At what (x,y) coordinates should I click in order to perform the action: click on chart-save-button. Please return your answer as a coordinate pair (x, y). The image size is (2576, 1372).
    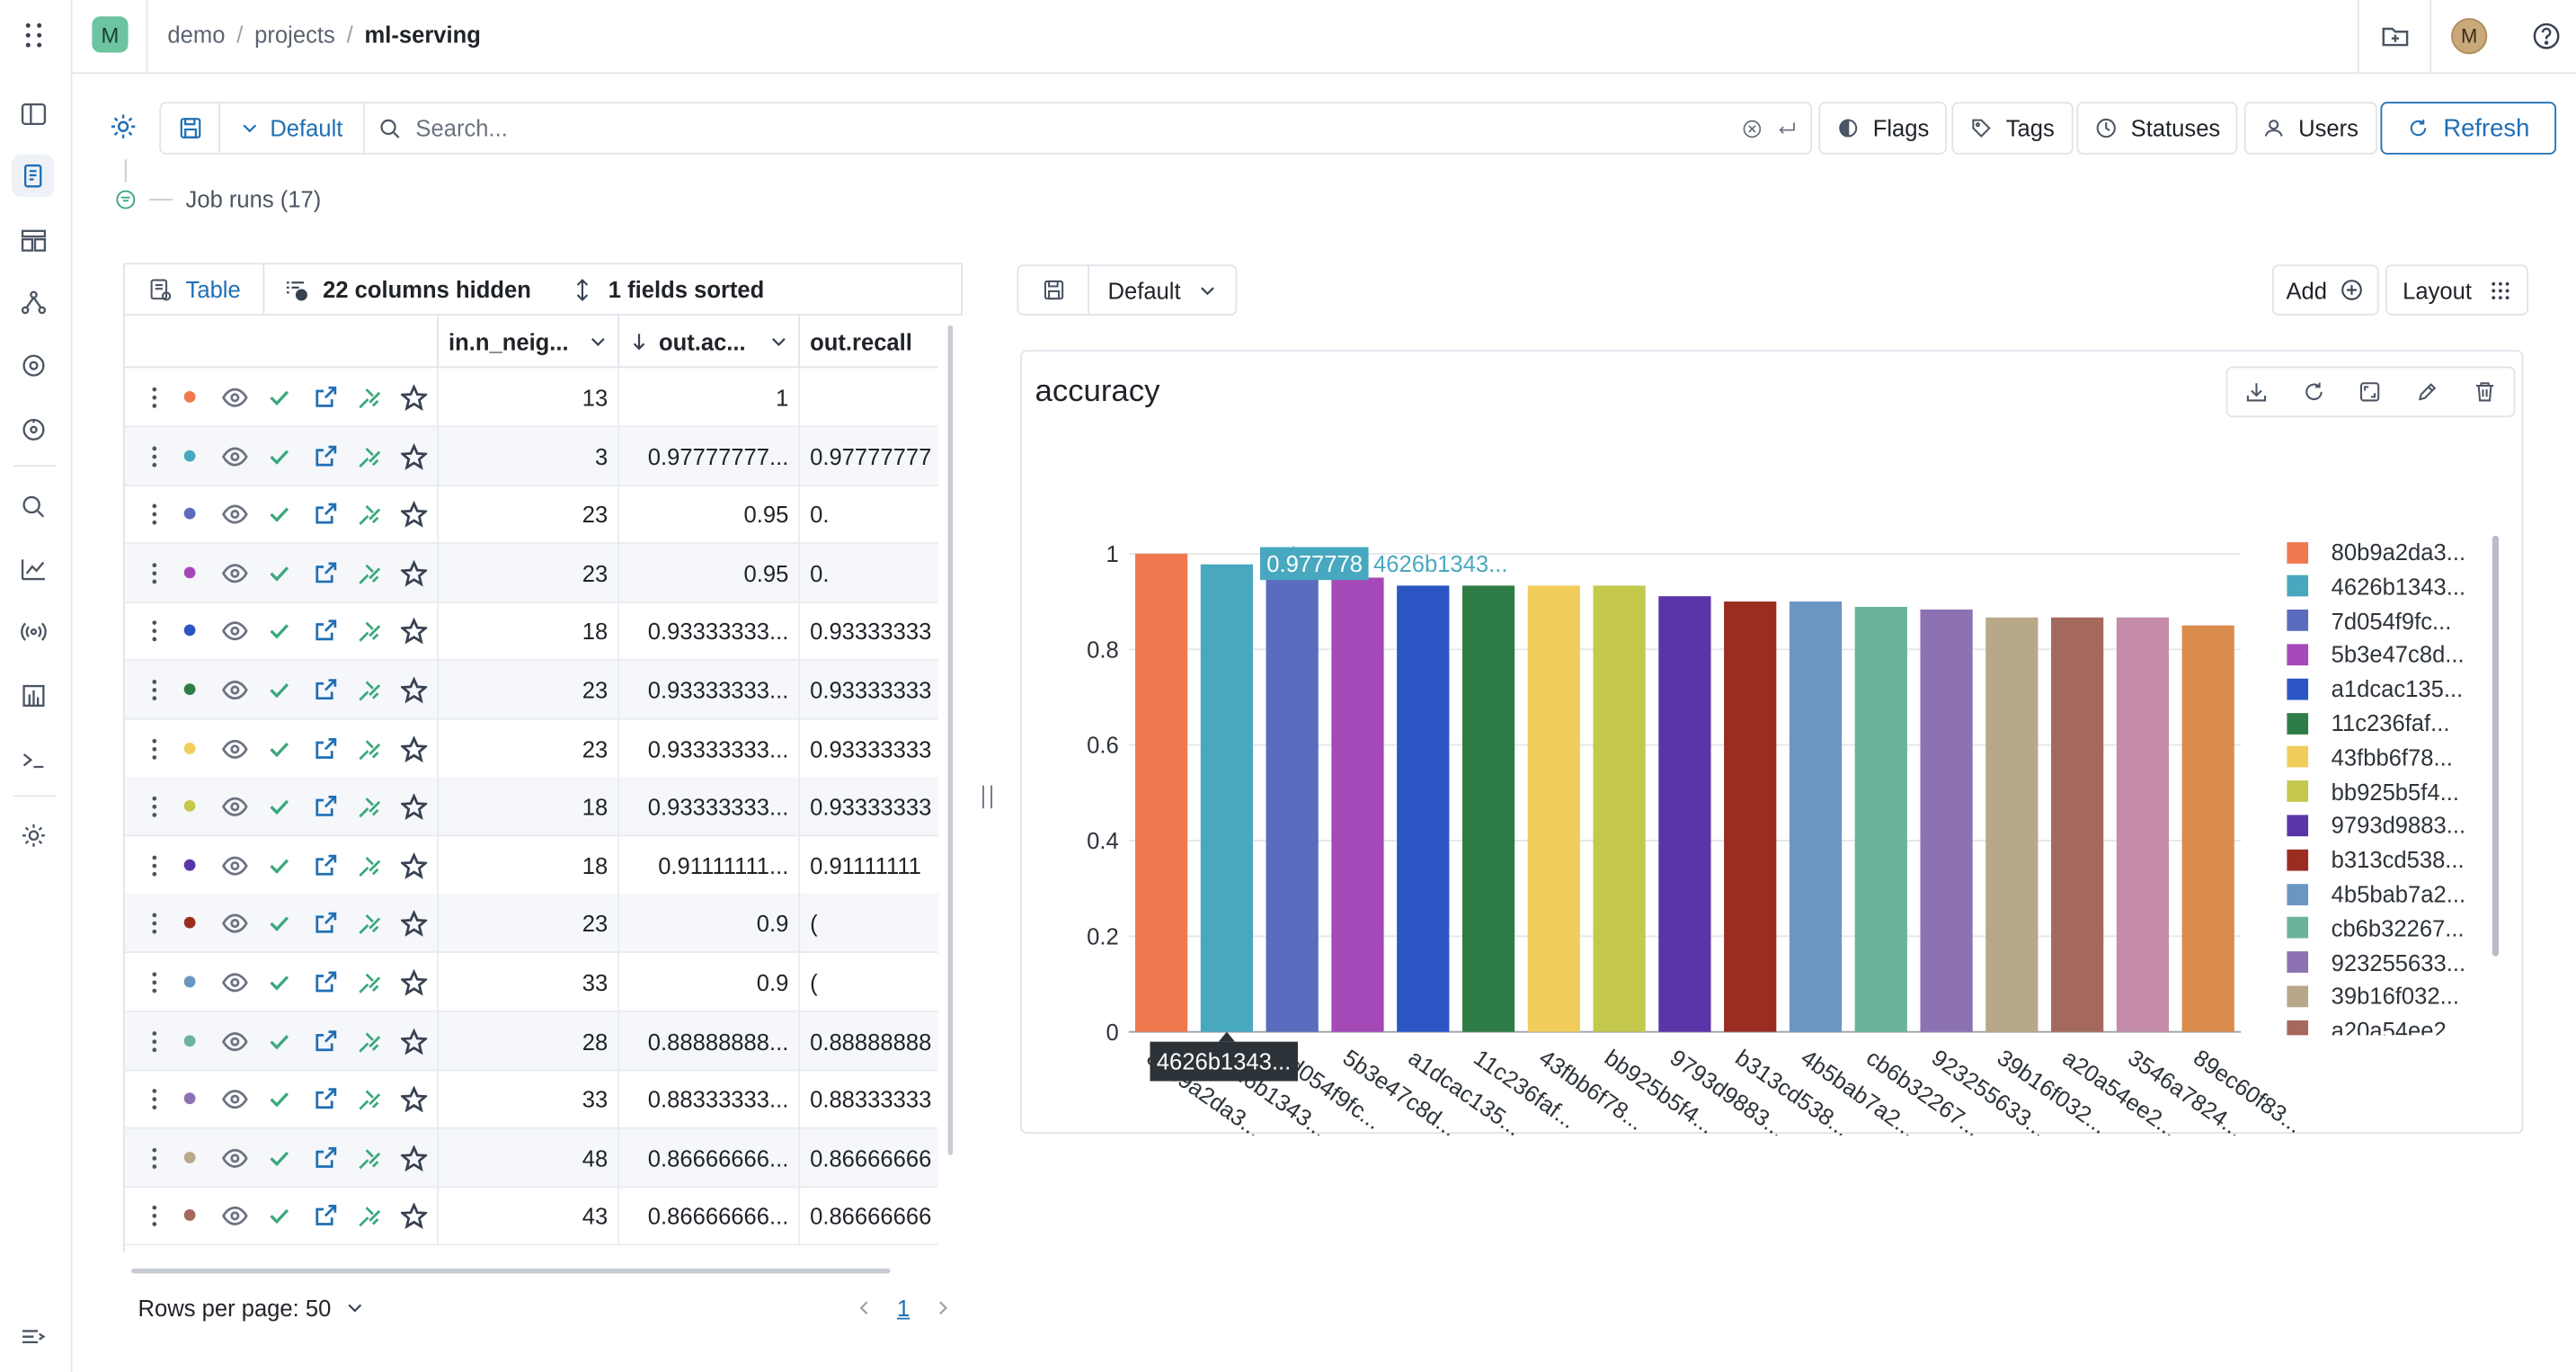
    Looking at the image, I should click on (1053, 290).